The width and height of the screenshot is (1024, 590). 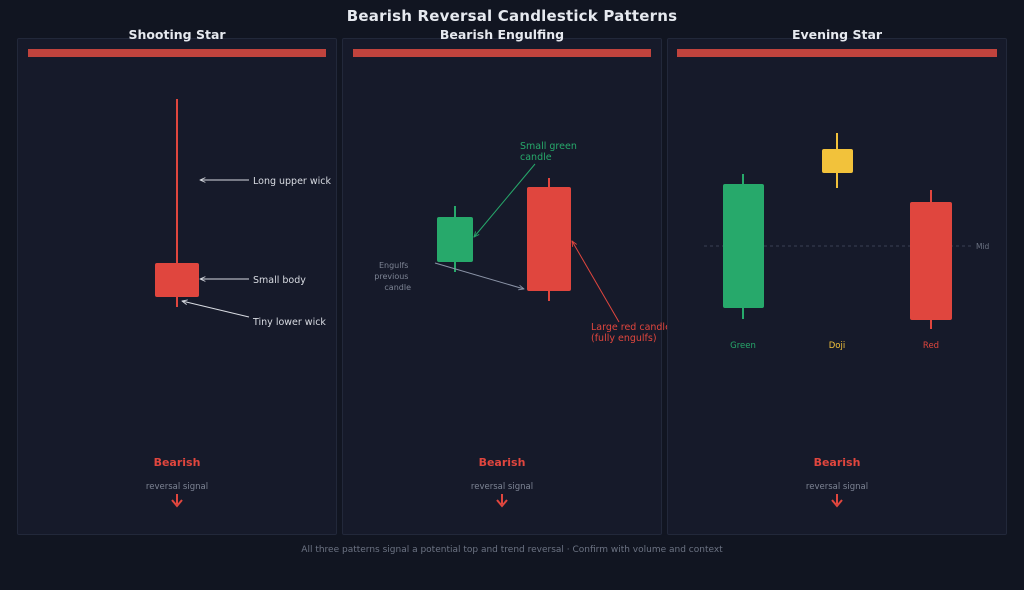 I want to click on panel-title: Bearish Engulfing, so click(x=502, y=34).